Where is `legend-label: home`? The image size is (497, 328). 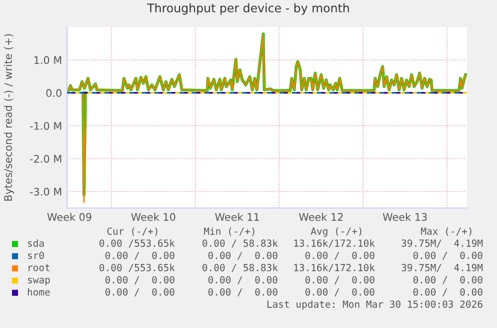
legend-label: home is located at coordinates (39, 292).